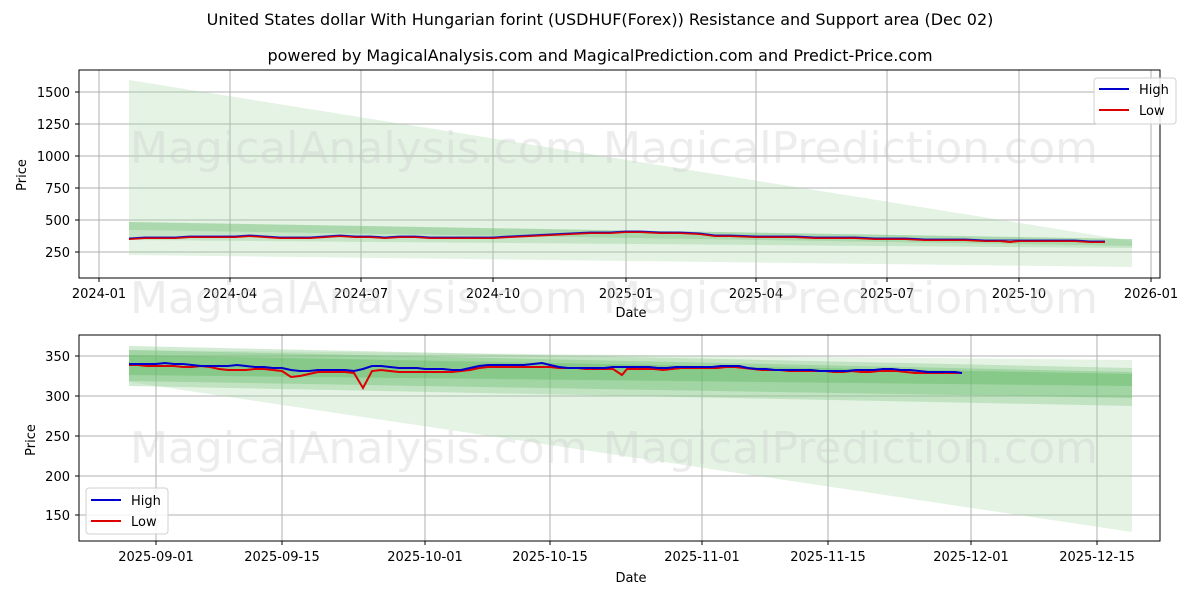 The width and height of the screenshot is (1200, 600). I want to click on top-y-tick-label: 1000, so click(53, 157).